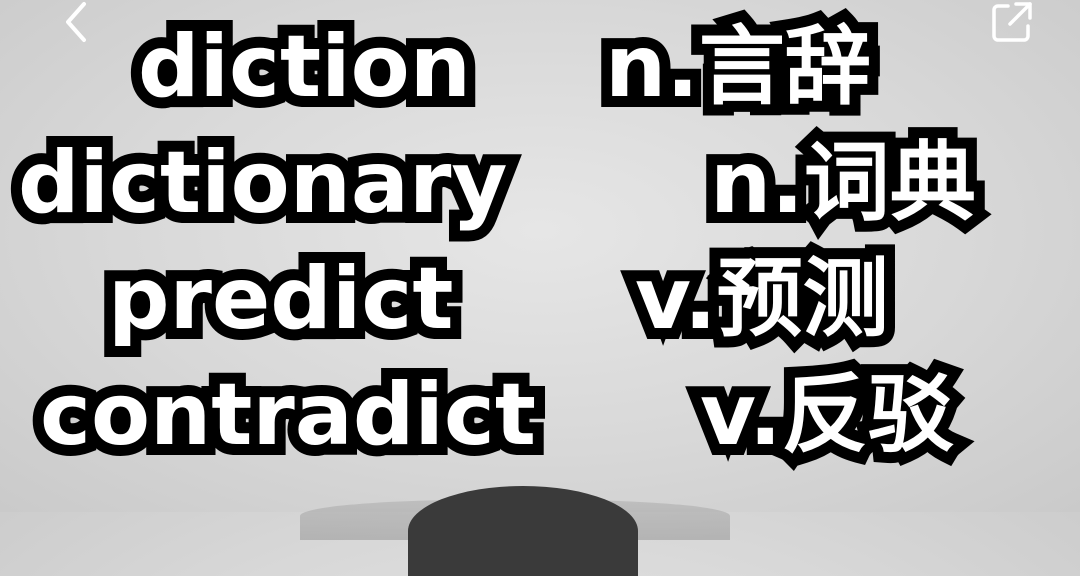 The width and height of the screenshot is (1080, 576). I want to click on vocab-word: predict, so click(280, 299).